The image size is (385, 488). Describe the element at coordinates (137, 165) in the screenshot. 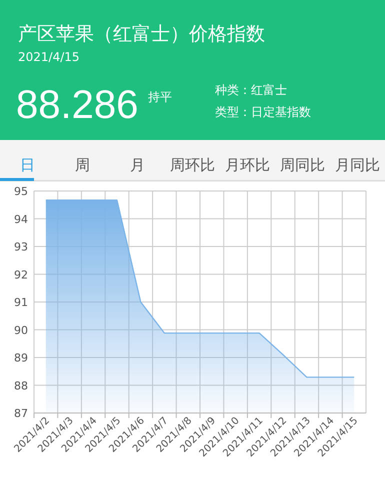

I see `text: 月` at that location.